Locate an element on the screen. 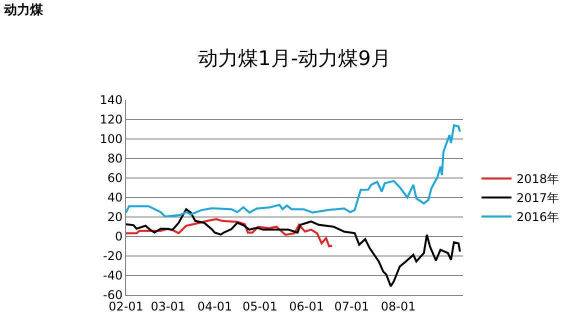 This screenshot has width=576, height=335. x-tick-label: 03-01 is located at coordinates (168, 306).